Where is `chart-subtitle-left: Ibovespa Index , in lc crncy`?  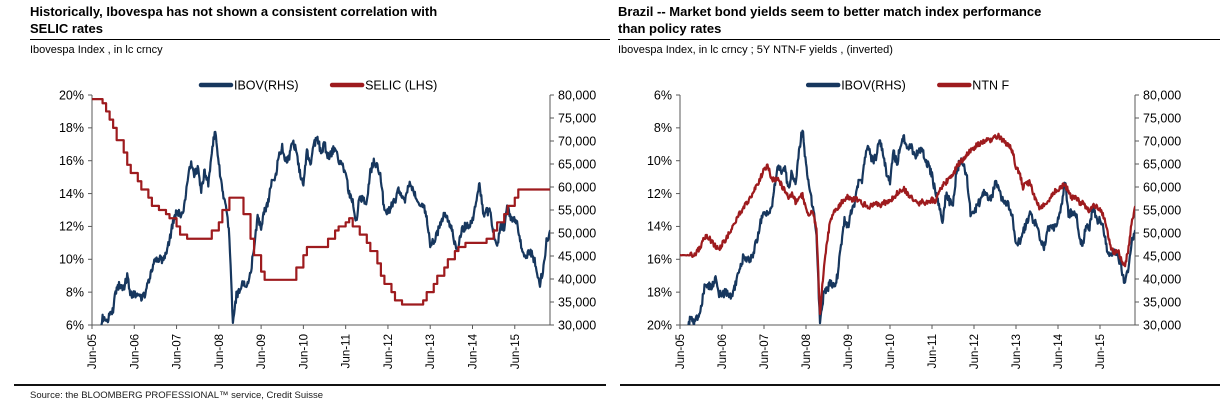 chart-subtitle-left: Ibovespa Index , in lc crncy is located at coordinates (96, 50).